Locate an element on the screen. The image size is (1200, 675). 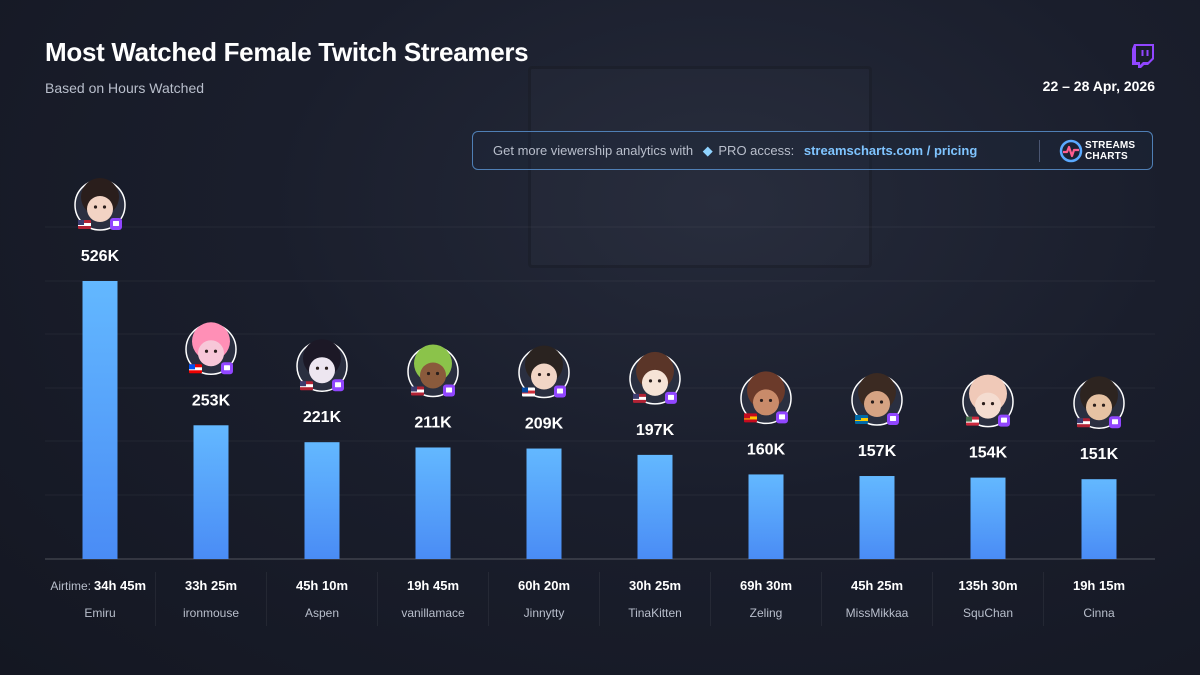
avatar-emiru is located at coordinates (100, 204).